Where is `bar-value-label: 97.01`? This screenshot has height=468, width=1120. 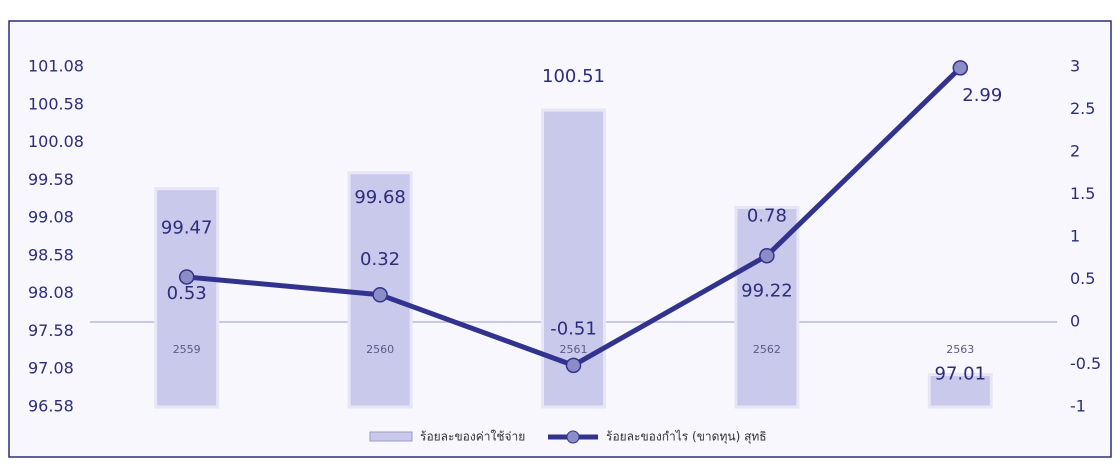
bar-value-label: 97.01 is located at coordinates (961, 374).